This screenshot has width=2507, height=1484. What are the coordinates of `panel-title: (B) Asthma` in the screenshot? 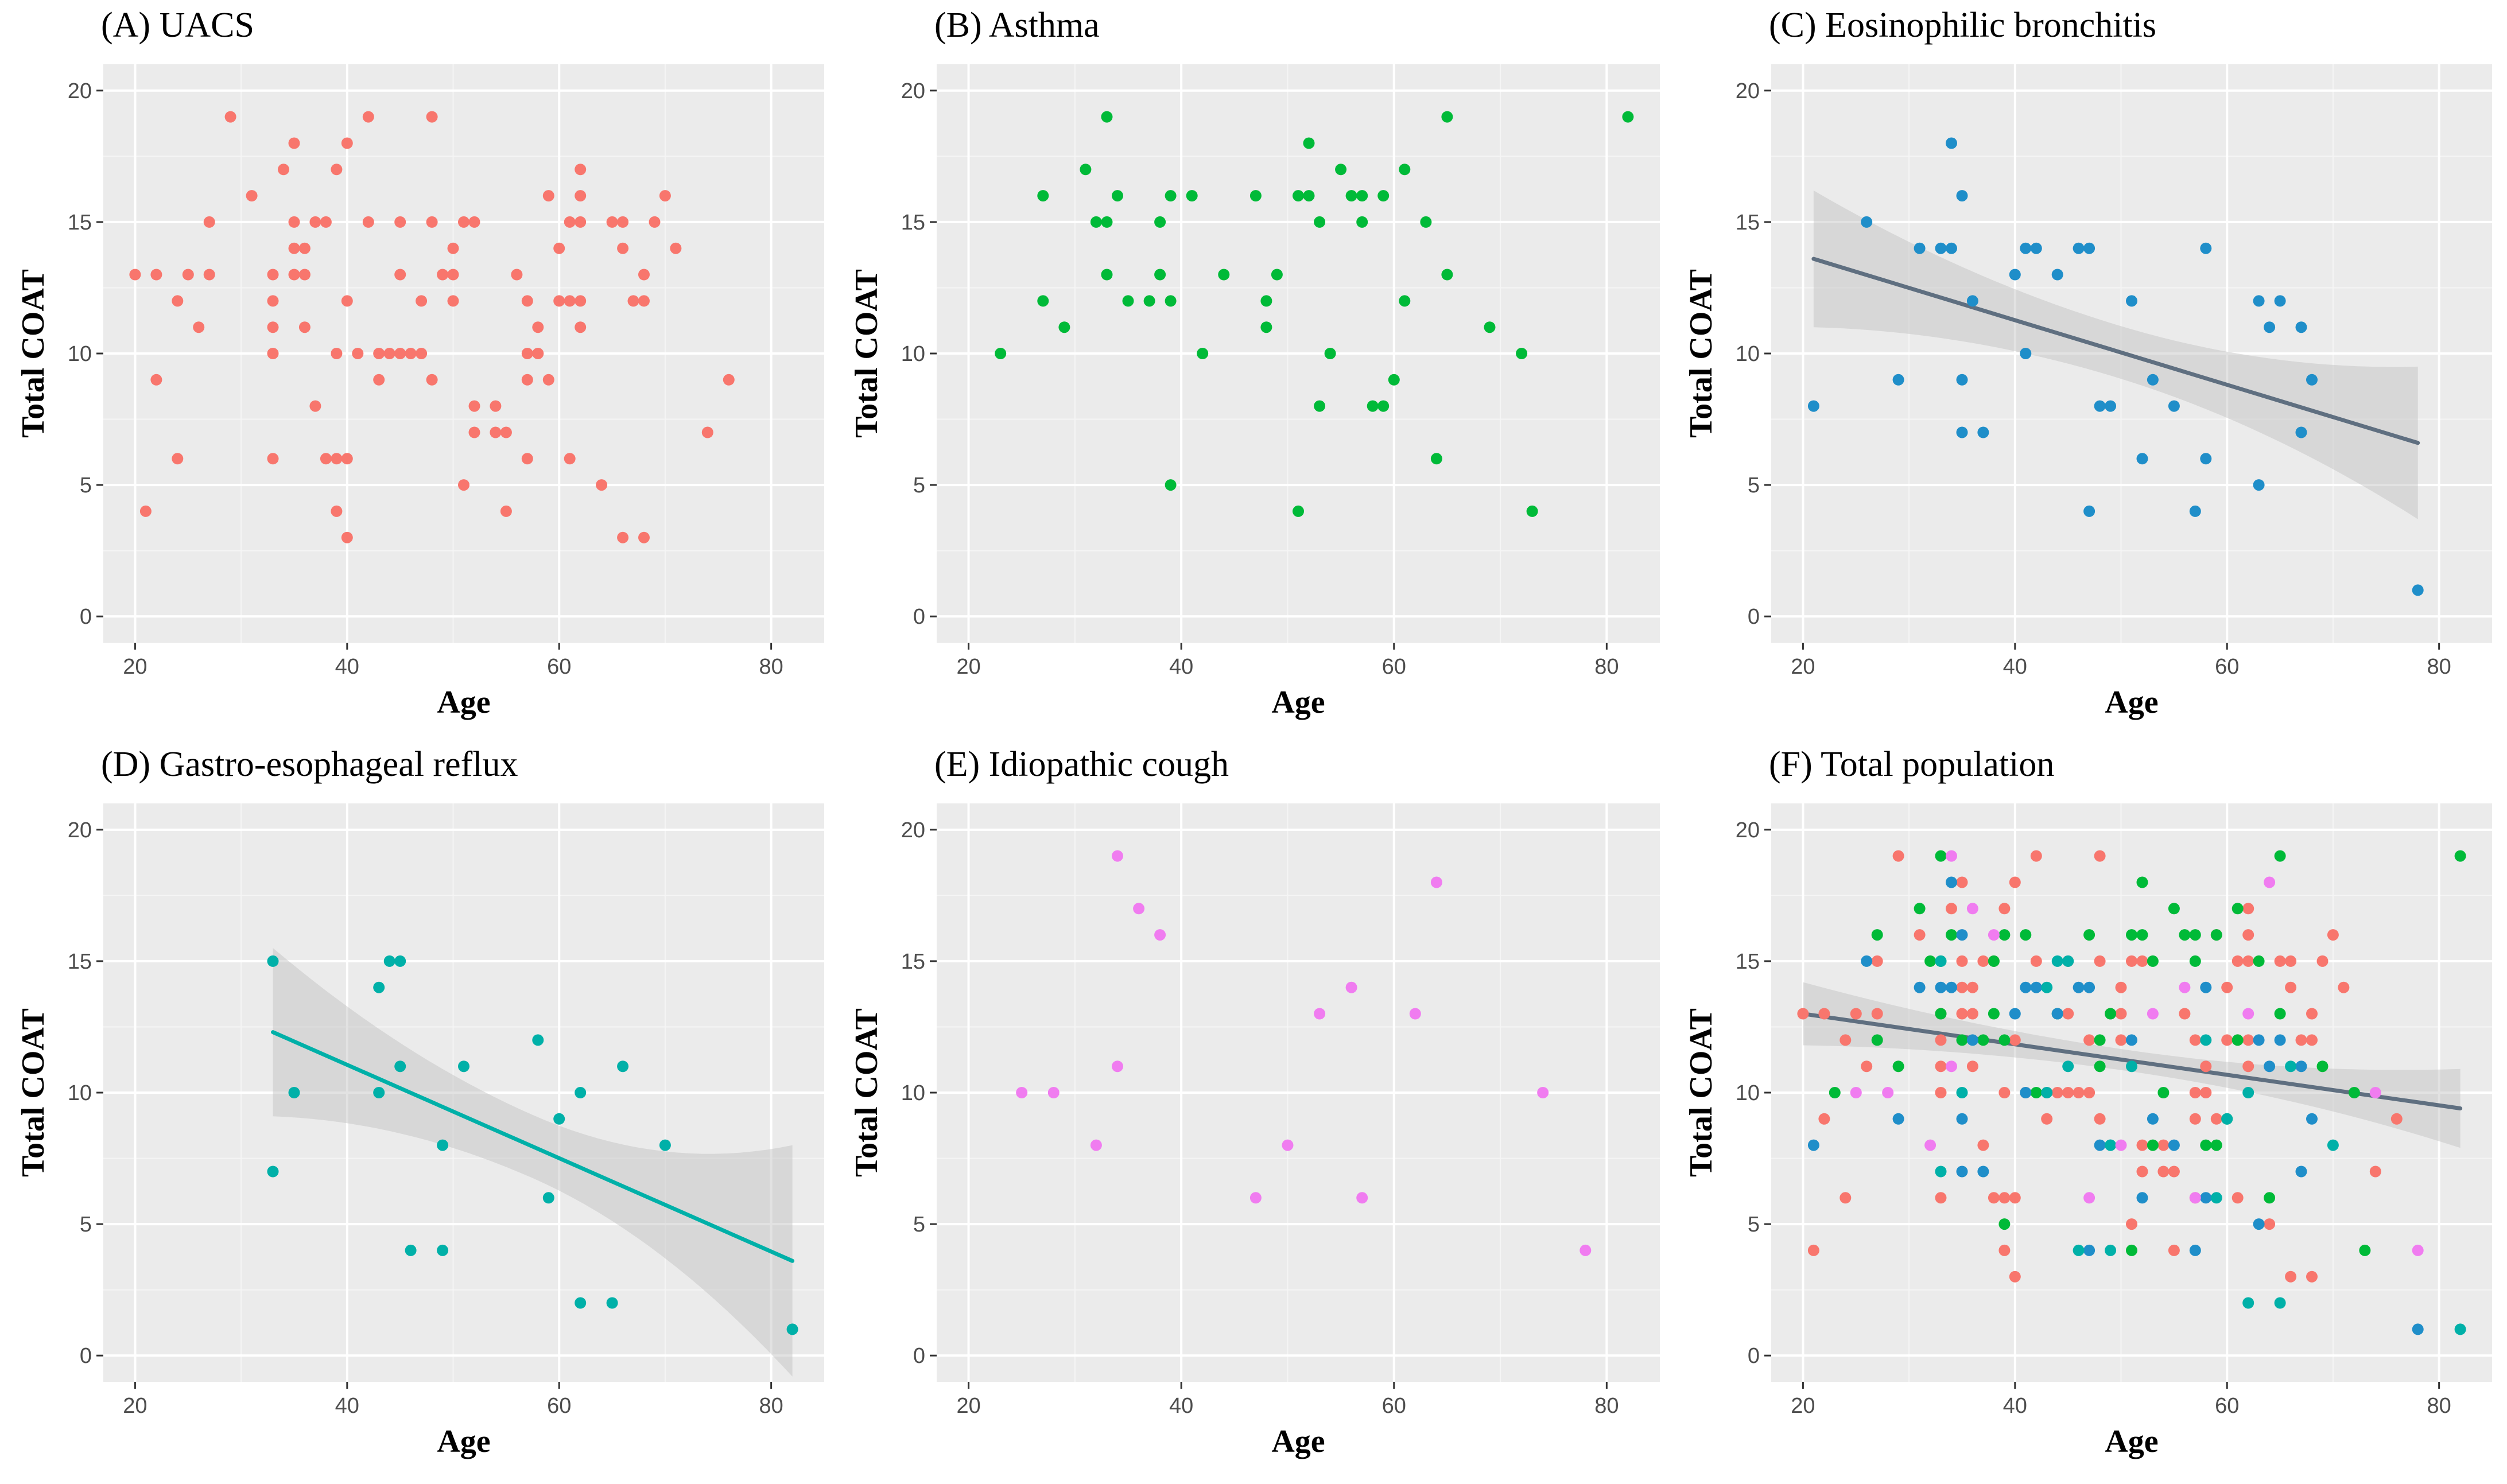 It's located at (1017, 25).